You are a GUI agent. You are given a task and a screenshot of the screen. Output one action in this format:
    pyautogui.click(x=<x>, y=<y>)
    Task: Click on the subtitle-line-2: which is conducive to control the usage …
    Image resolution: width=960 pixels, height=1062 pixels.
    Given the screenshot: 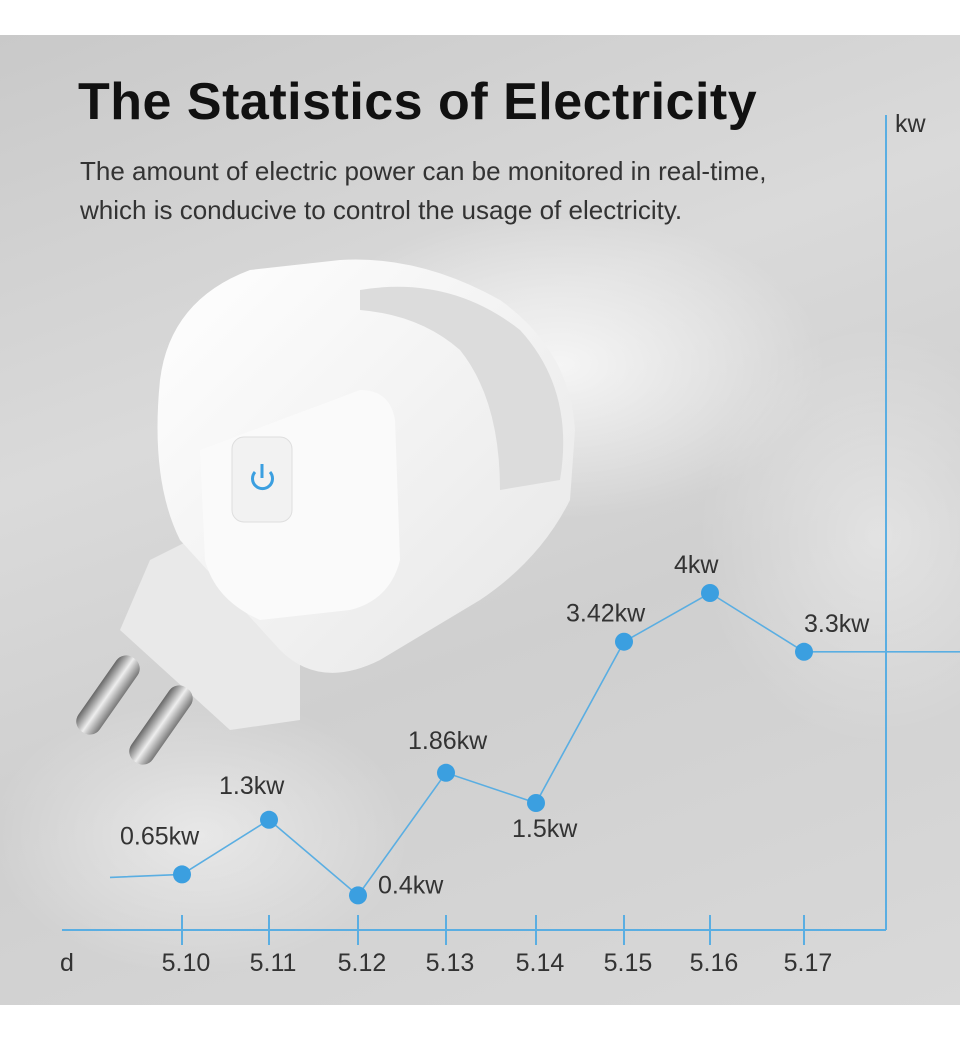 What is the action you would take?
    pyautogui.click(x=381, y=210)
    